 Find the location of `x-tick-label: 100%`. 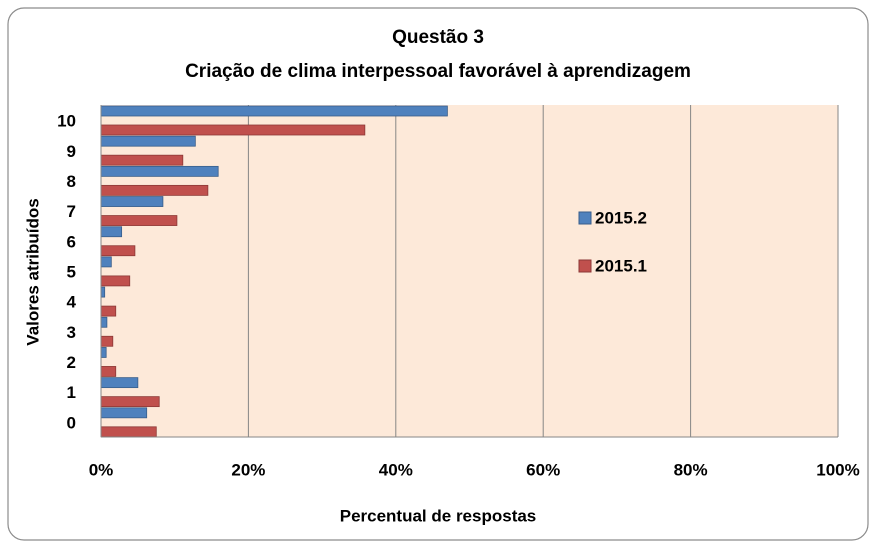

x-tick-label: 100% is located at coordinates (837, 469).